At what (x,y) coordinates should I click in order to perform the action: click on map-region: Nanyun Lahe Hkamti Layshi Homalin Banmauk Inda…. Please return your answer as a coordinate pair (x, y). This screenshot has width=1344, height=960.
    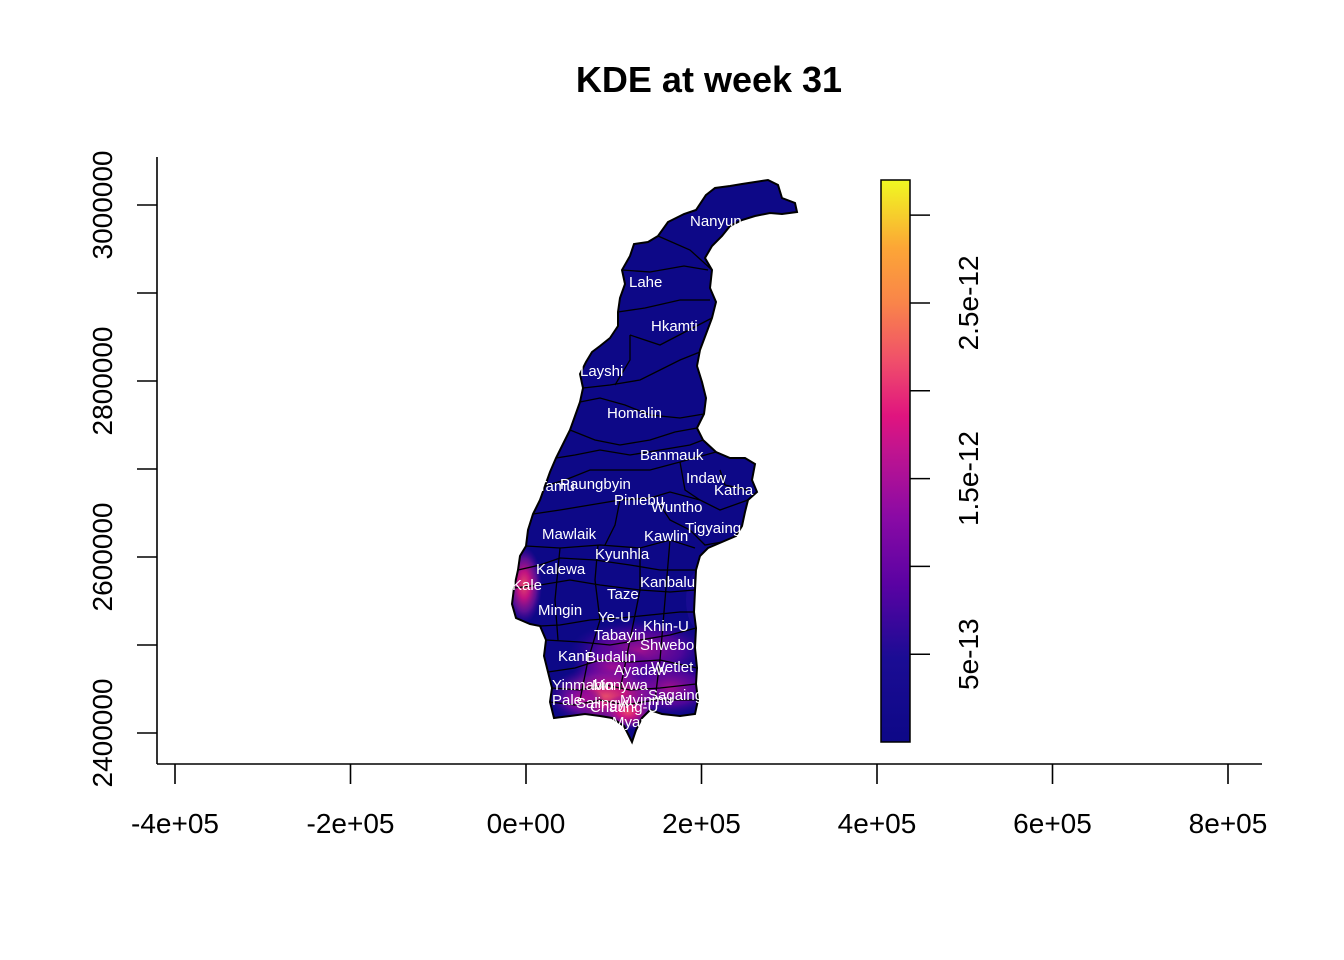
    Looking at the image, I should click on (654, 461).